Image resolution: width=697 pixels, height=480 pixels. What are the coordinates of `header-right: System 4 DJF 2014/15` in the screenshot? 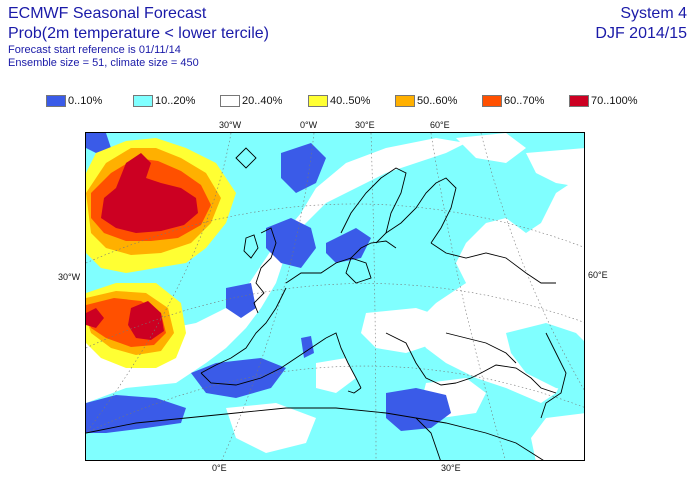 It's located at (641, 24).